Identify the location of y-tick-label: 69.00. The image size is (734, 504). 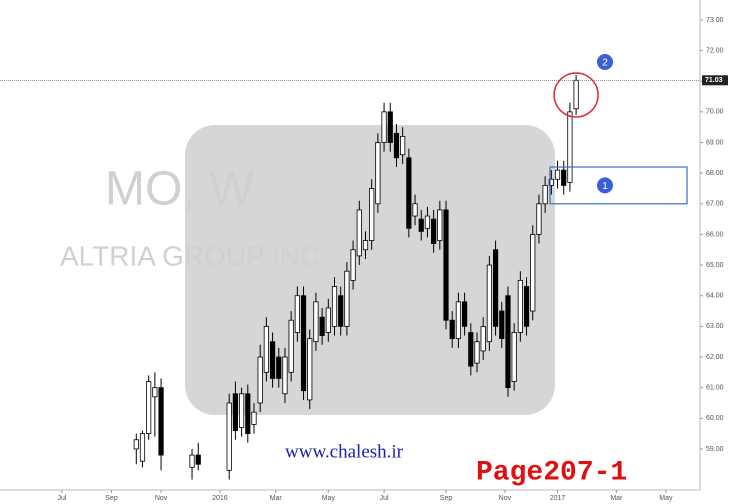
(715, 142).